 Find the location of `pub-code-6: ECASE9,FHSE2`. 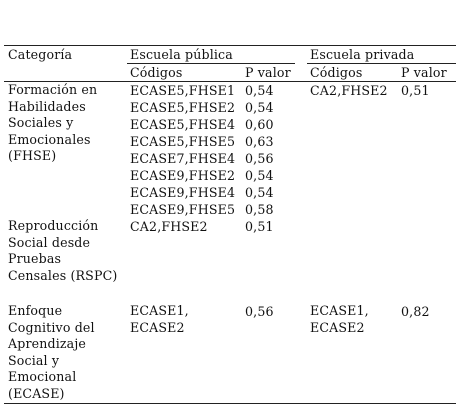

pub-code-6: ECASE9,FHSE2 is located at coordinates (183, 175).